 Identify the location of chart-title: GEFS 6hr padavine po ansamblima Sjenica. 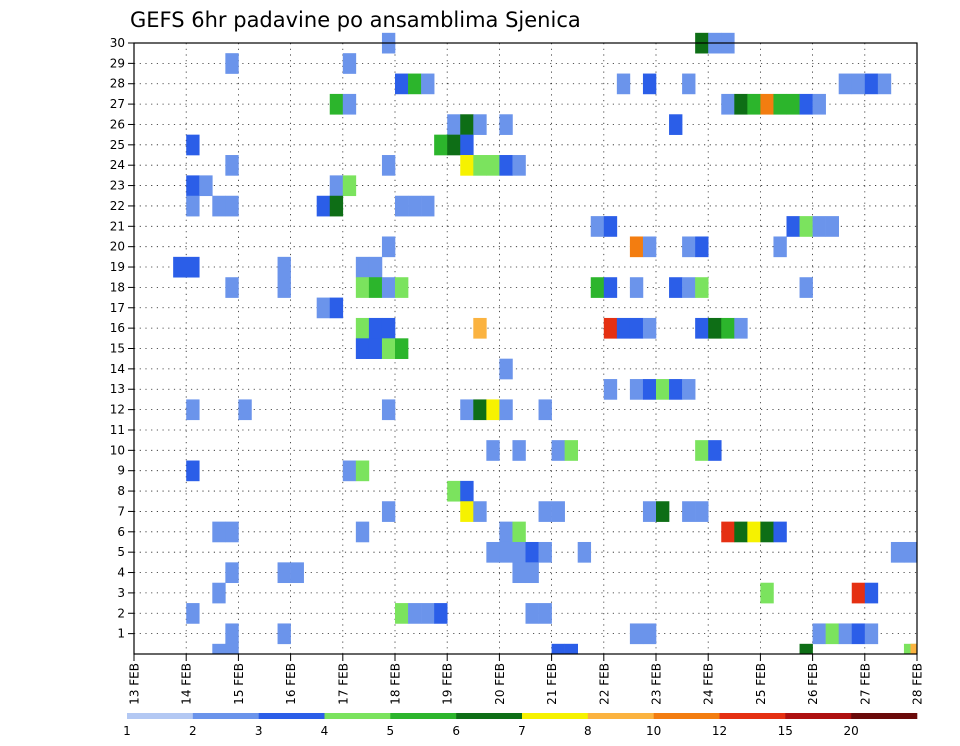
(355, 20).